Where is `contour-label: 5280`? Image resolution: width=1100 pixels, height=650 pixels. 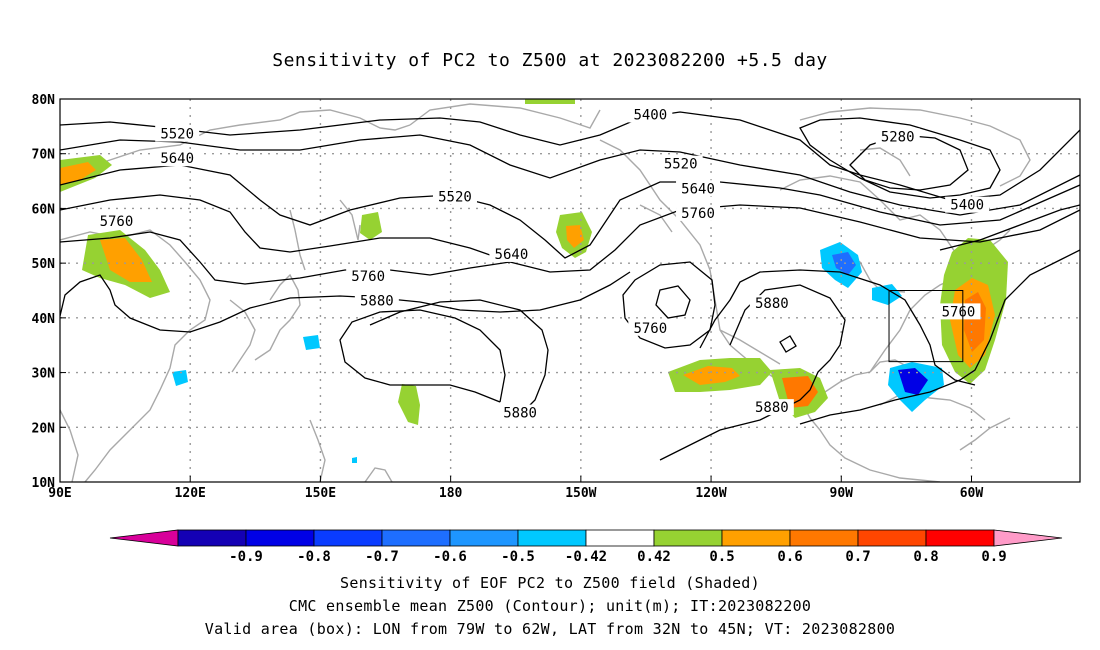 contour-label: 5280 is located at coordinates (898, 137).